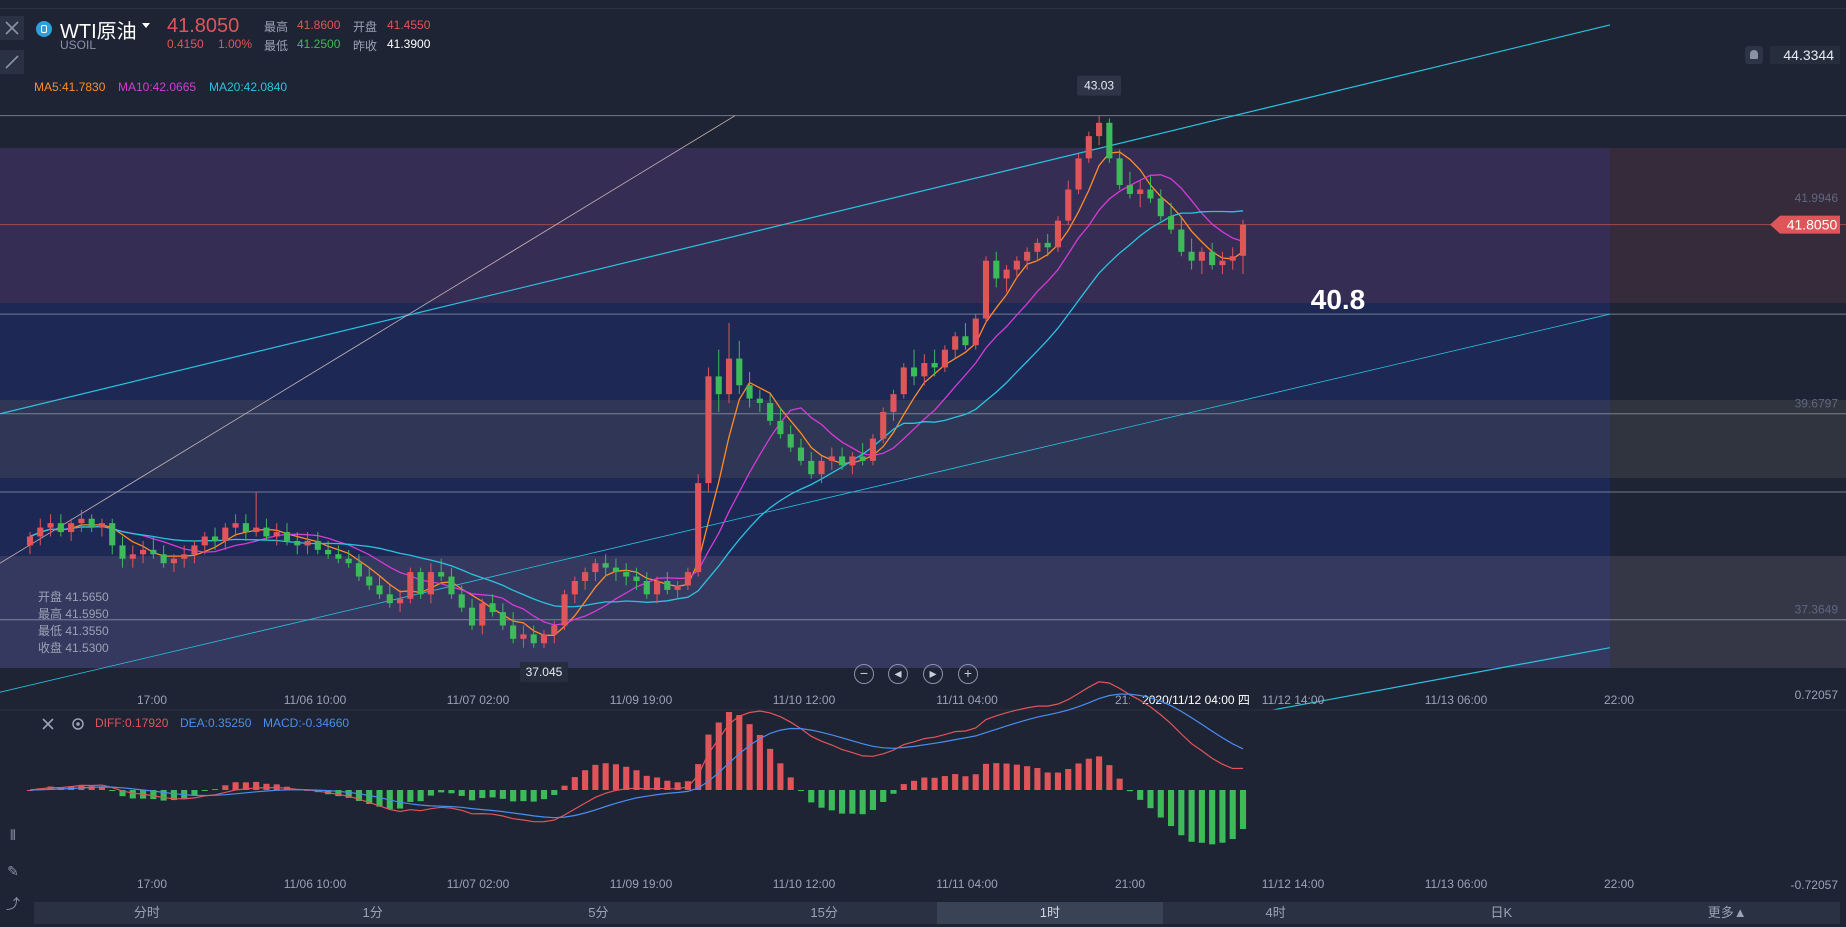 This screenshot has height=927, width=1846. What do you see at coordinates (276, 46) in the screenshot?
I see `low-label: 最低` at bounding box center [276, 46].